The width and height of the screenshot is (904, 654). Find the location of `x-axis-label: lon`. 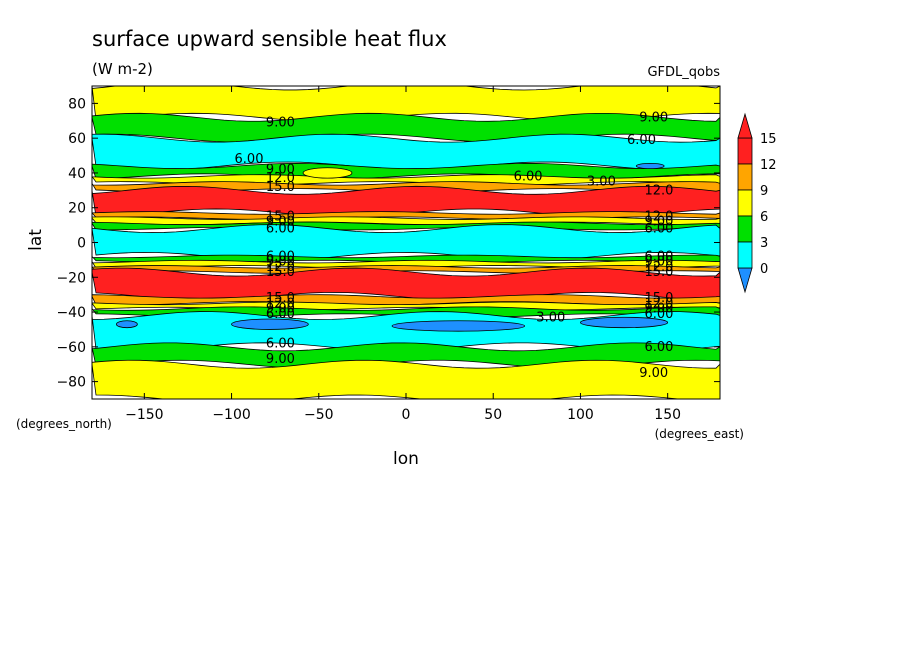

x-axis-label: lon is located at coordinates (406, 459).